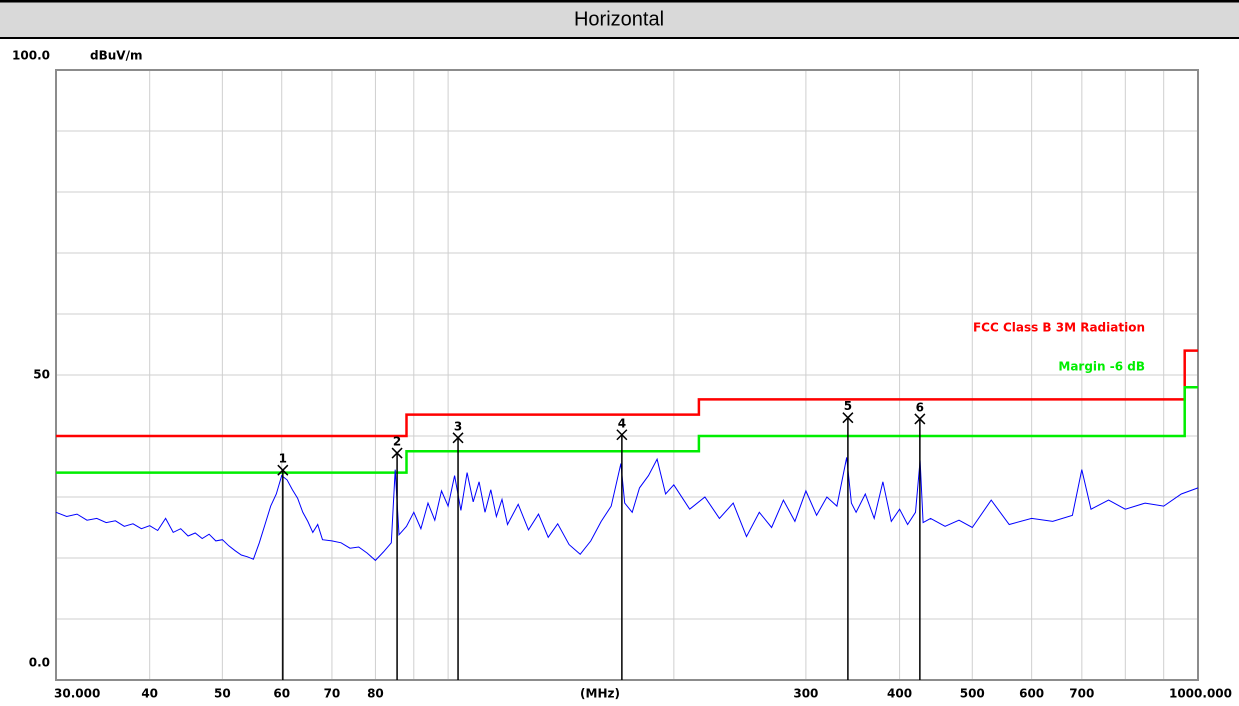 This screenshot has width=1239, height=706. Describe the element at coordinates (149, 694) in the screenshot. I see `x-tick-label: 40` at that location.